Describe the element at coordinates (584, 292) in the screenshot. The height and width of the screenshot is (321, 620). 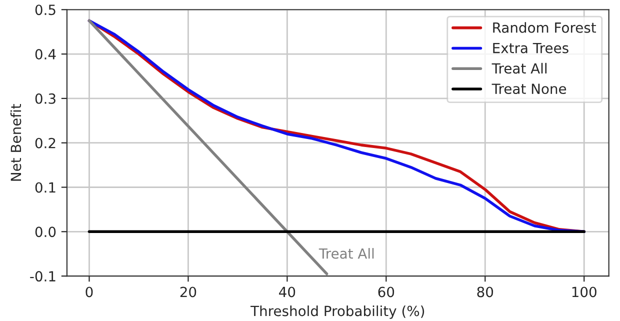
I see `x-tick-label: 100` at that location.